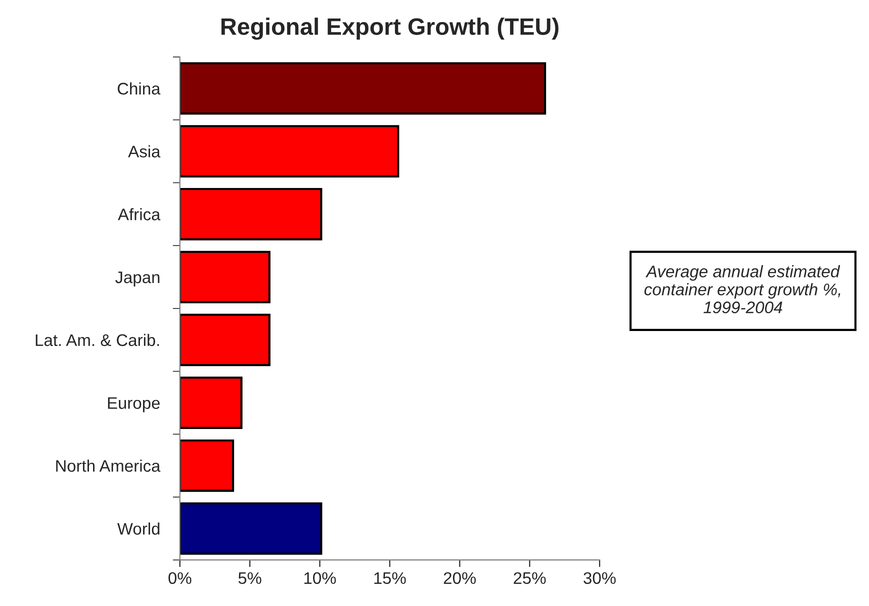 The height and width of the screenshot is (606, 869). What do you see at coordinates (139, 88) in the screenshot?
I see `y-tick-label: China` at bounding box center [139, 88].